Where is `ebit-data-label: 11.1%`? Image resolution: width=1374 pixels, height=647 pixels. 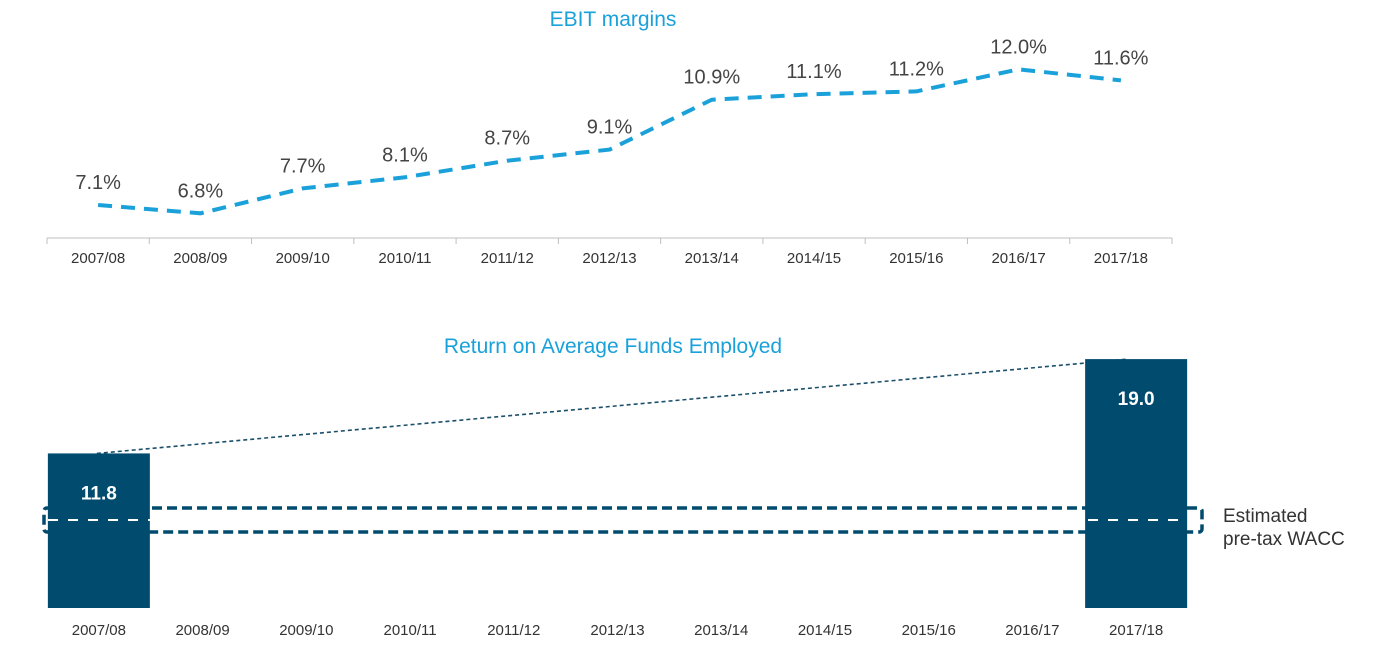 ebit-data-label: 11.1% is located at coordinates (813, 72).